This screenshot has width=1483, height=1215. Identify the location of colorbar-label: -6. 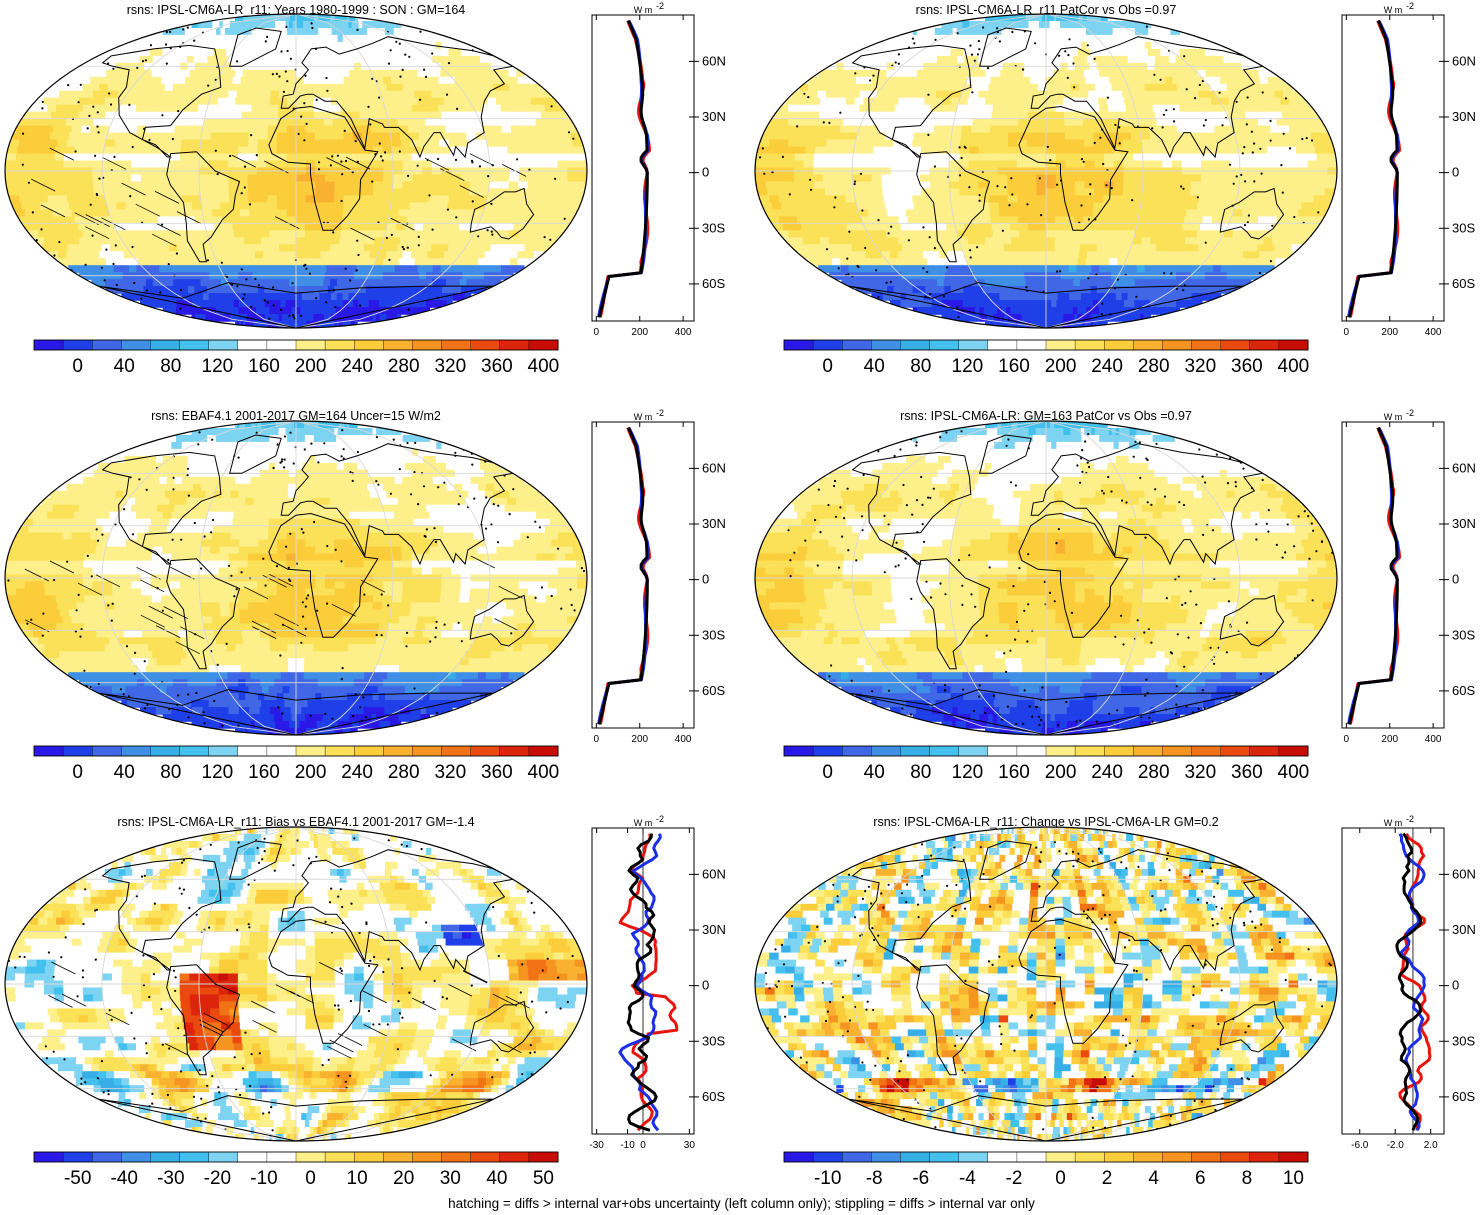
(920, 1178).